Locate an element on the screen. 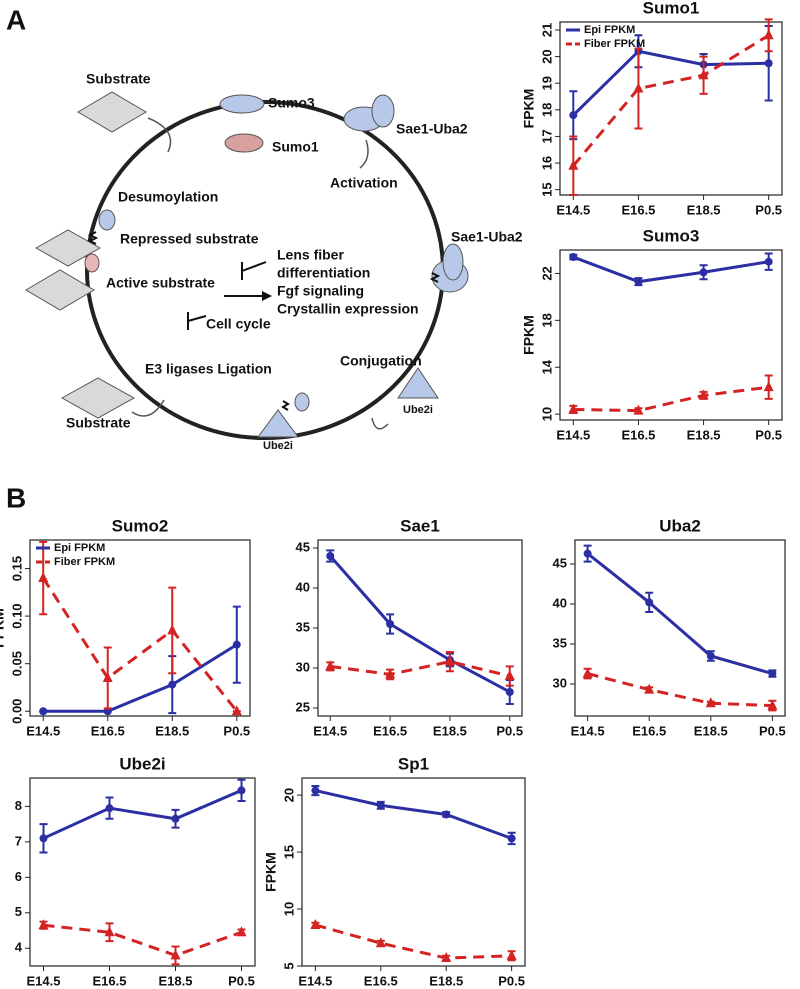 This screenshot has height=989, width=800. y-tick-label: 20 is located at coordinates (546, 56).